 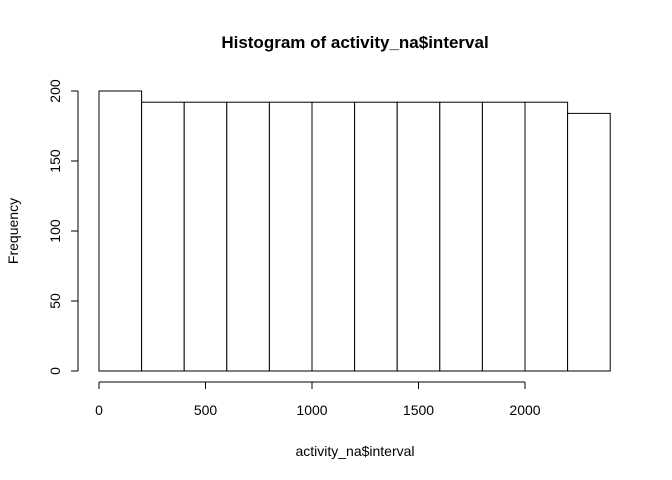 What do you see at coordinates (524, 410) in the screenshot?
I see `x-tick-label: 2000` at bounding box center [524, 410].